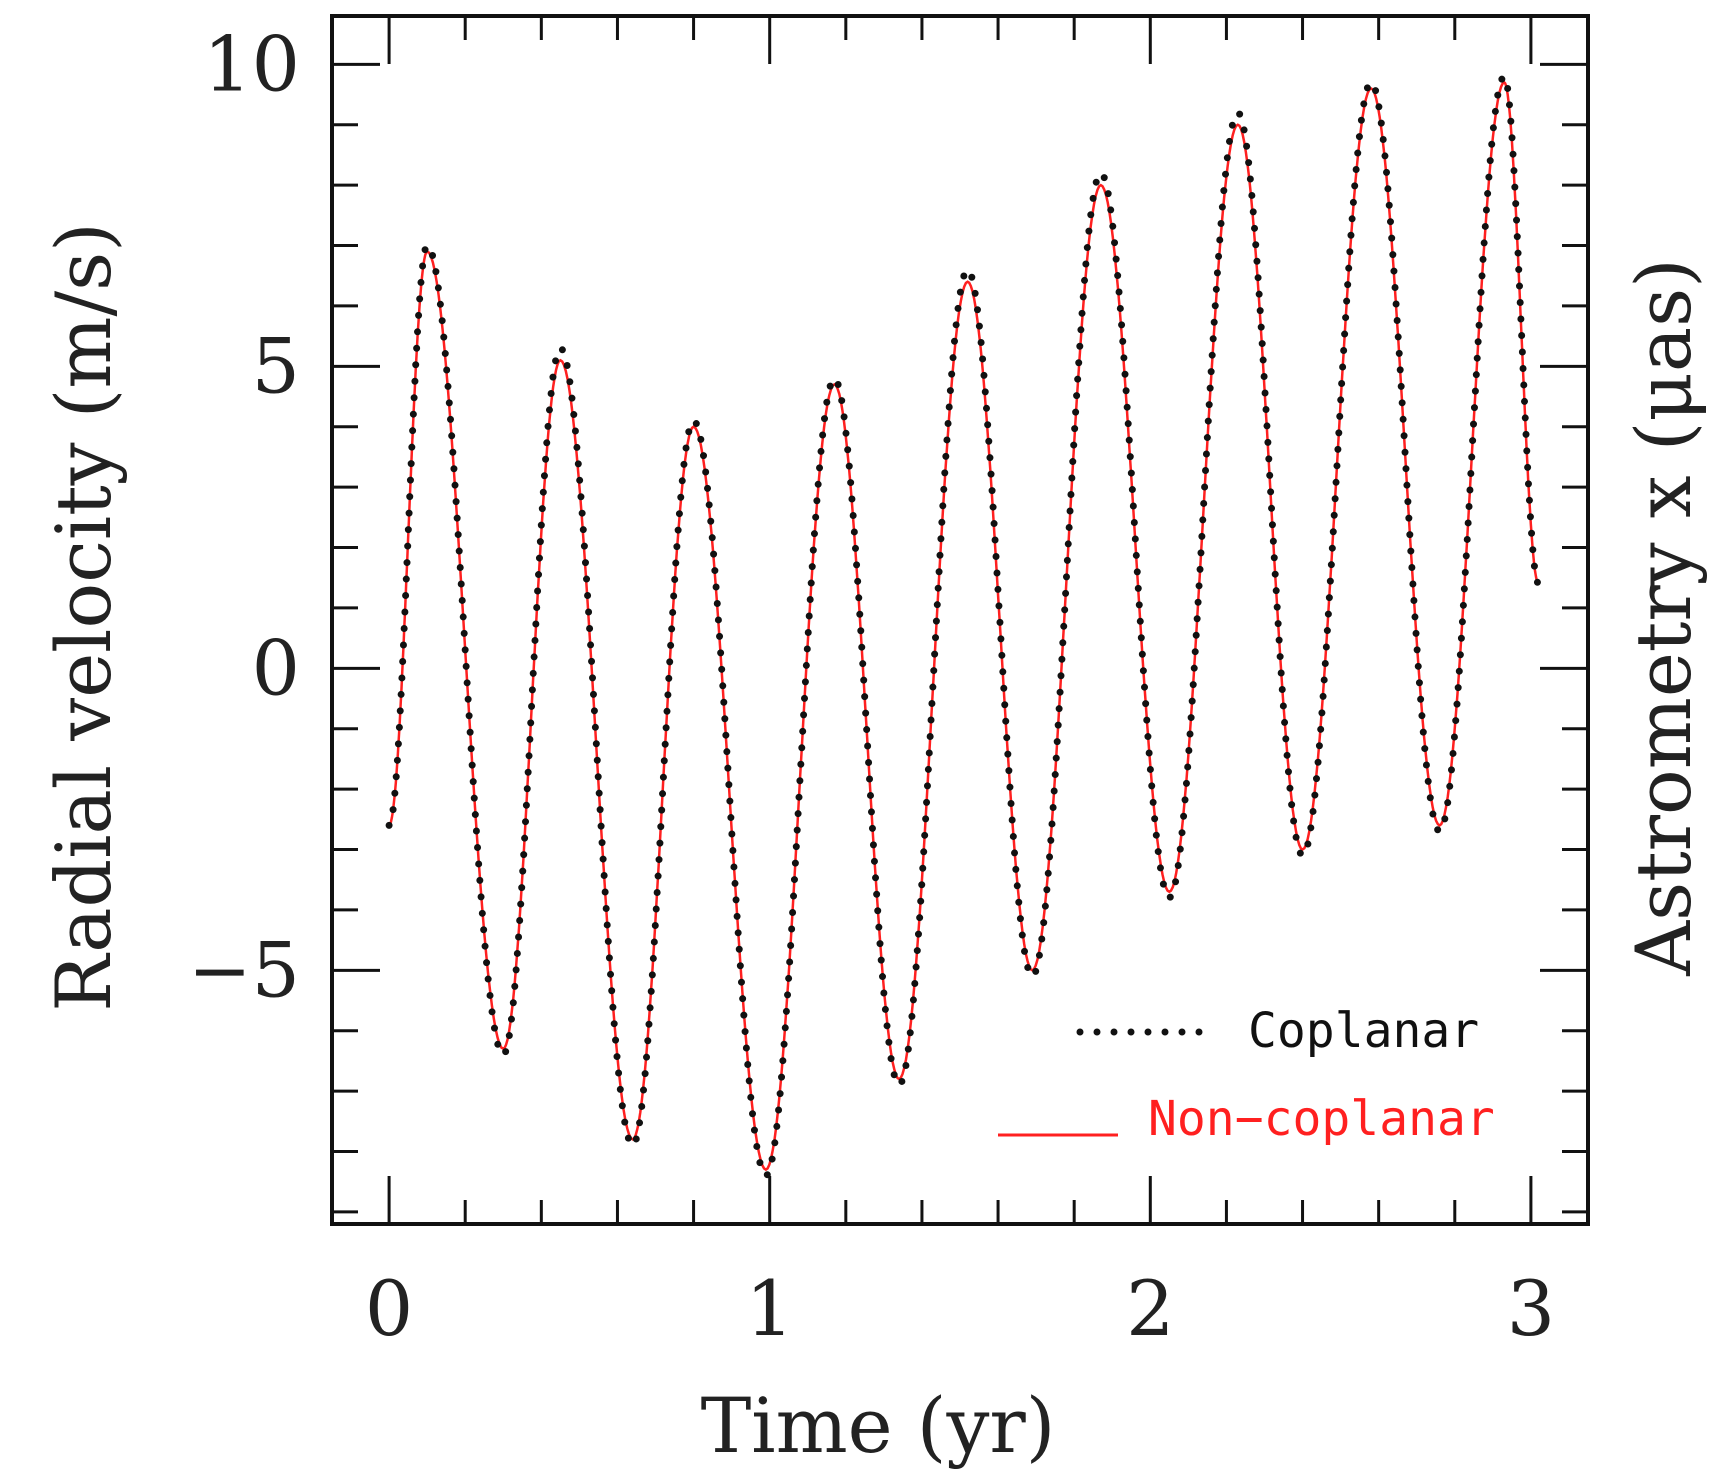  I want to click on legend-label-coplanar: Coplanar, so click(1363, 1031).